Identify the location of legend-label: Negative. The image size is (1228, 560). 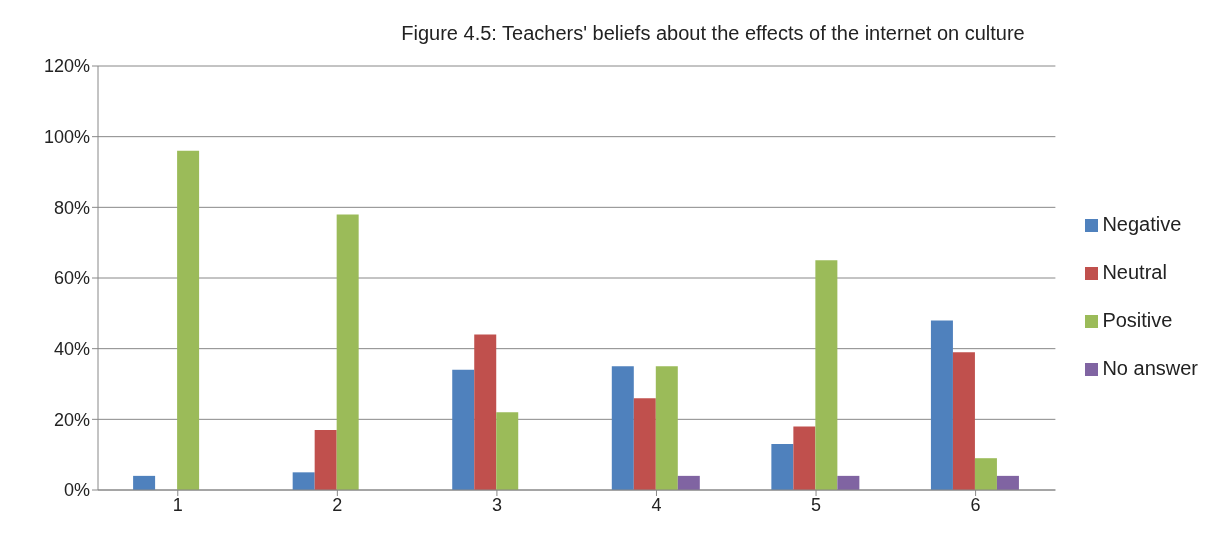
(1142, 224).